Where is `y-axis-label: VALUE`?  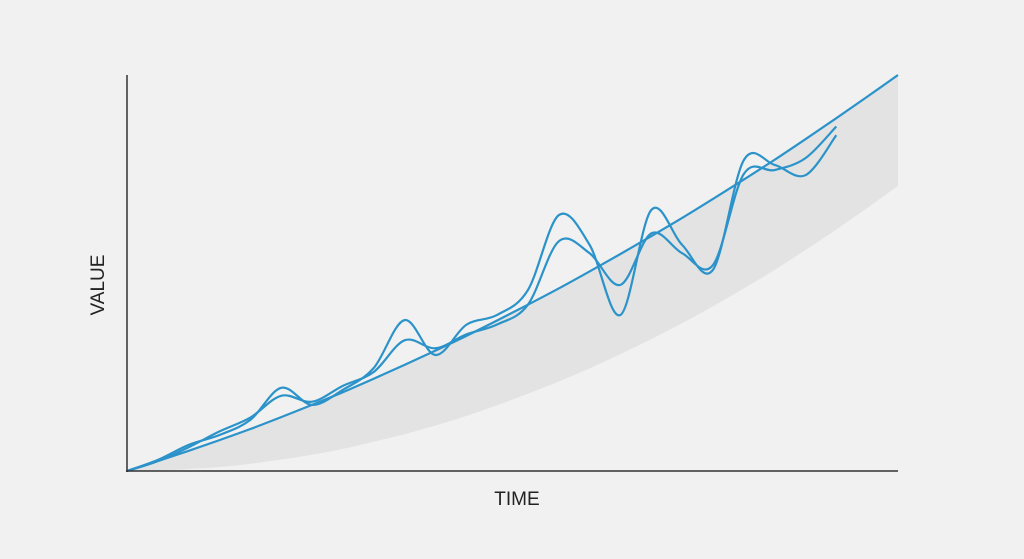 y-axis-label: VALUE is located at coordinates (98, 285).